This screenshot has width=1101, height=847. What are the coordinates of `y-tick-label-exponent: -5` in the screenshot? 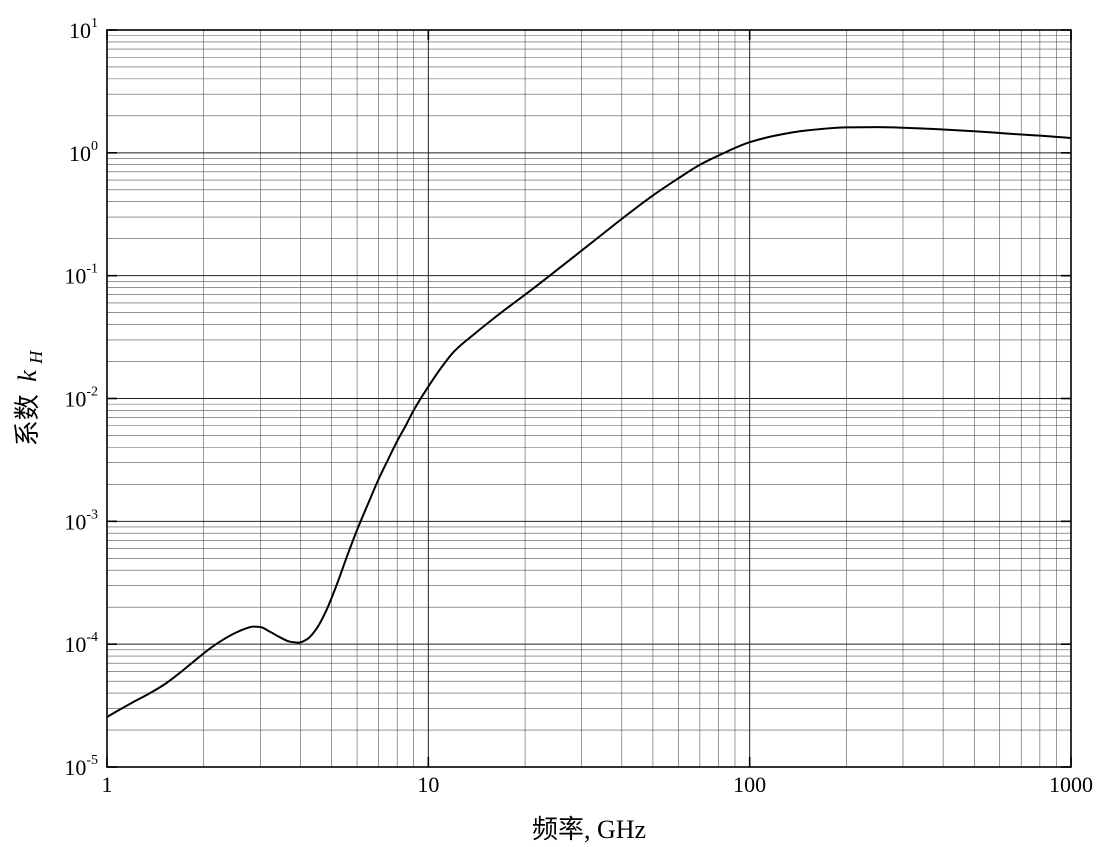 It's located at (92, 760).